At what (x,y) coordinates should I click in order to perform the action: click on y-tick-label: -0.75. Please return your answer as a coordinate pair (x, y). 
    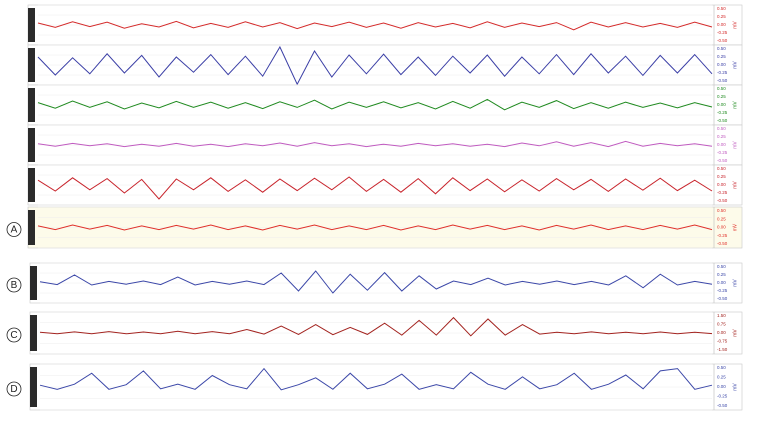
    Looking at the image, I should click on (722, 341).